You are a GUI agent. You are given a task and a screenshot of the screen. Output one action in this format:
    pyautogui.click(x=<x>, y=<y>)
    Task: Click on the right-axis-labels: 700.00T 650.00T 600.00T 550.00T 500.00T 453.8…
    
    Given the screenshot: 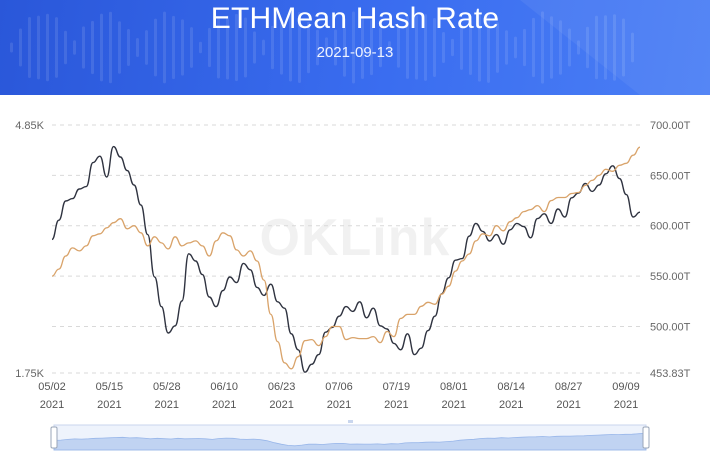 What is the action you would take?
    pyautogui.click(x=670, y=250)
    